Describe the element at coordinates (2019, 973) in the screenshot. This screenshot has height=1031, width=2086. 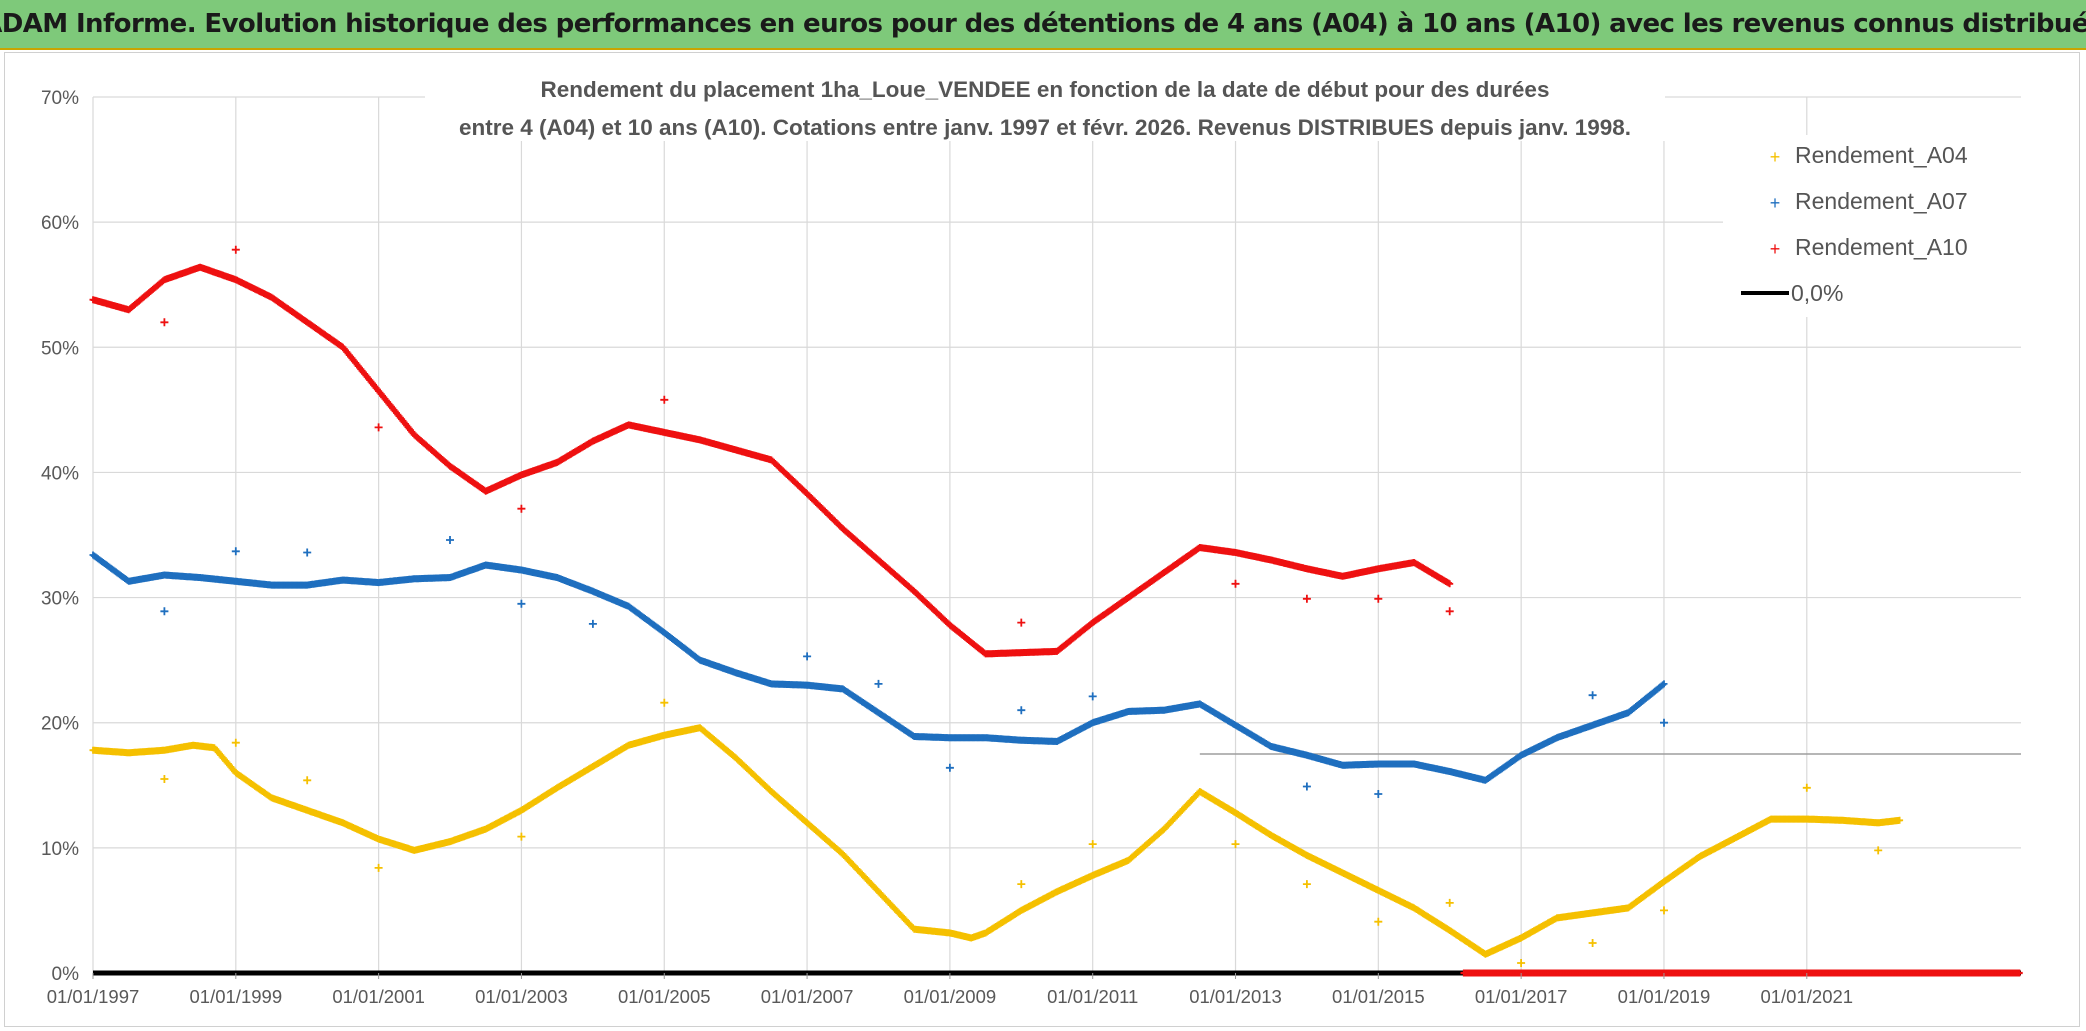
I see `point-rendement-a10-zero` at that location.